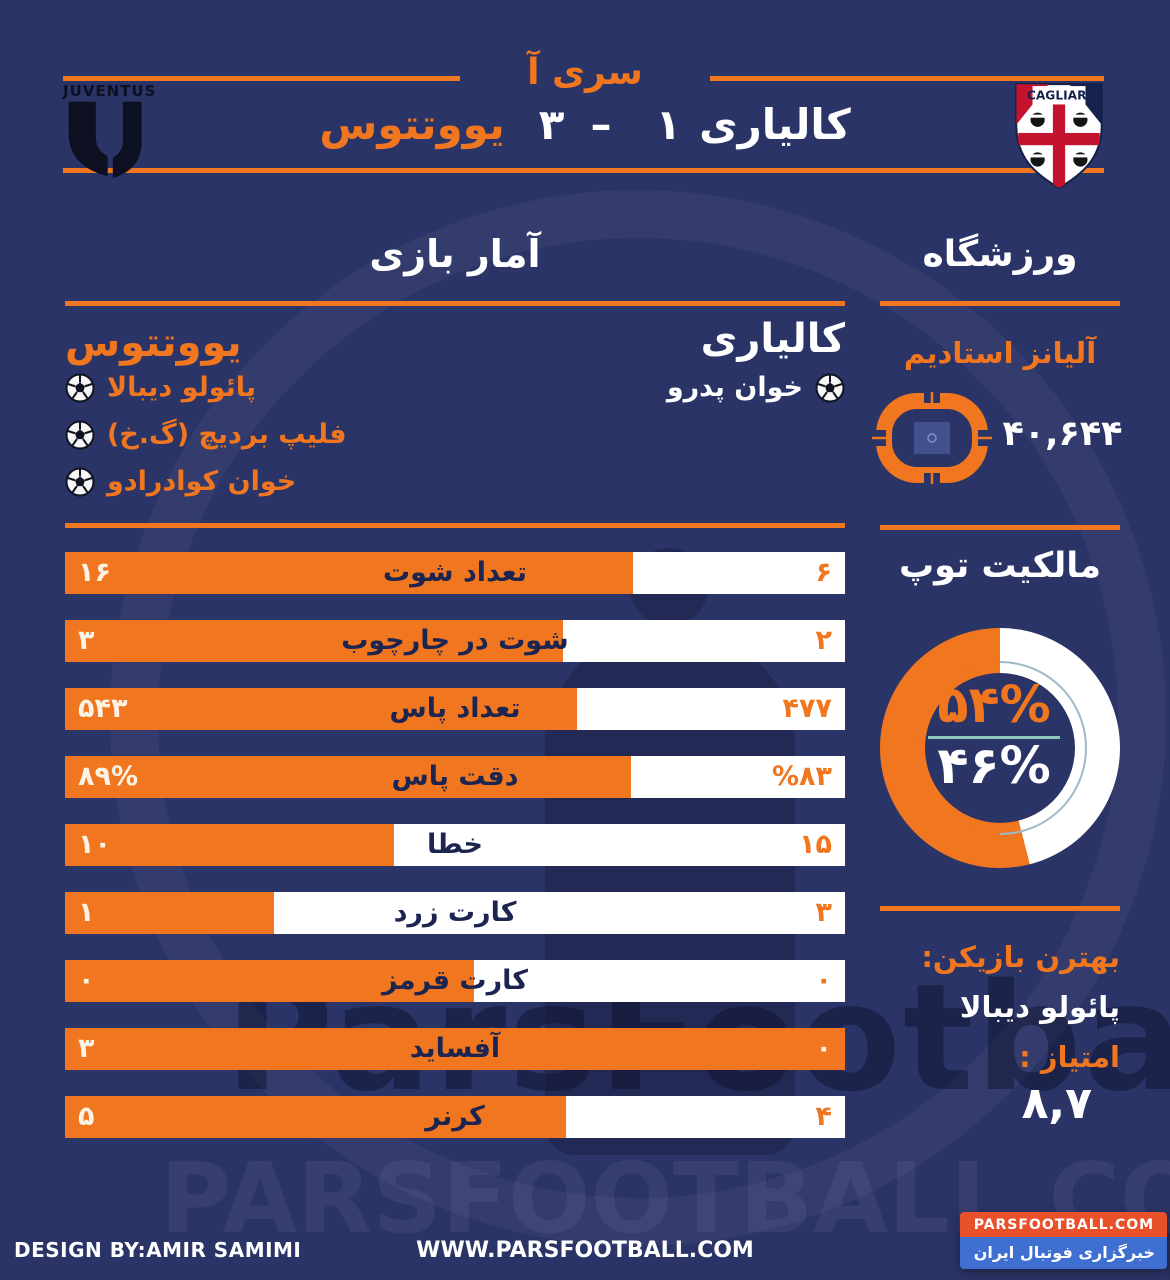  What do you see at coordinates (227, 434) in the screenshot?
I see `scorer-name: فلیپ بردیچ (گ.خ)` at bounding box center [227, 434].